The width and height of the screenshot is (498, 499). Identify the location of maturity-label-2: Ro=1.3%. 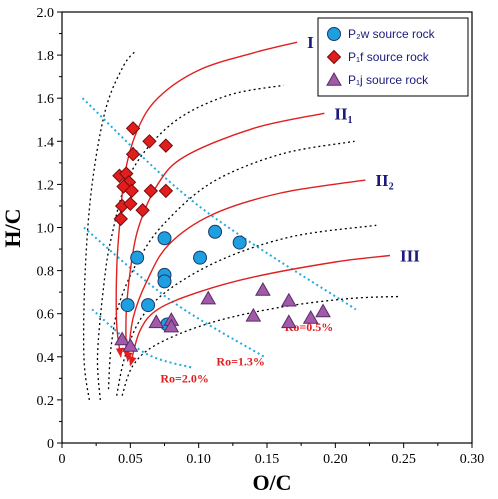
(240, 361).